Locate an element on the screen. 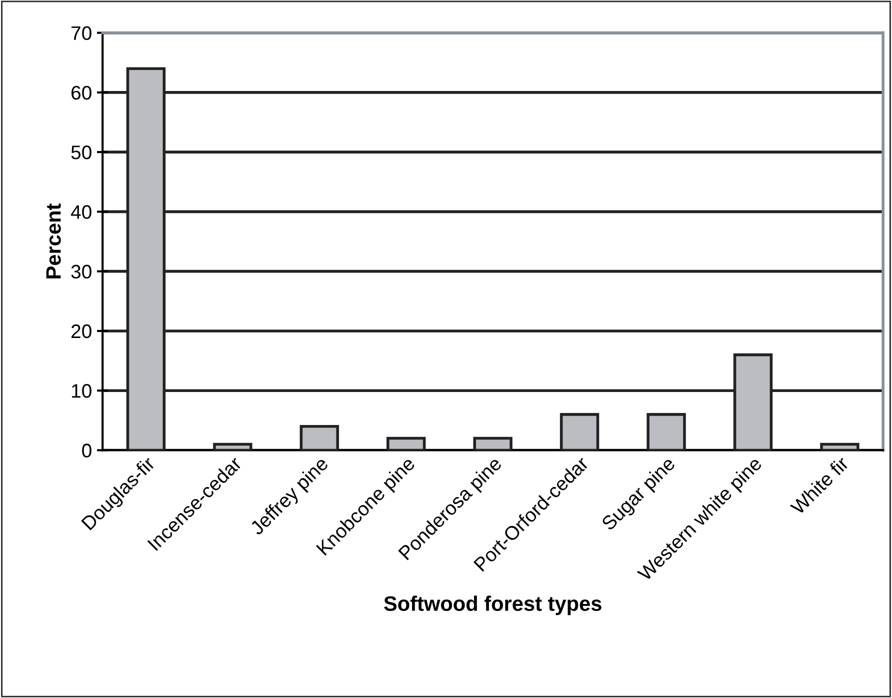  y-tick-label: 40 is located at coordinates (81, 212).